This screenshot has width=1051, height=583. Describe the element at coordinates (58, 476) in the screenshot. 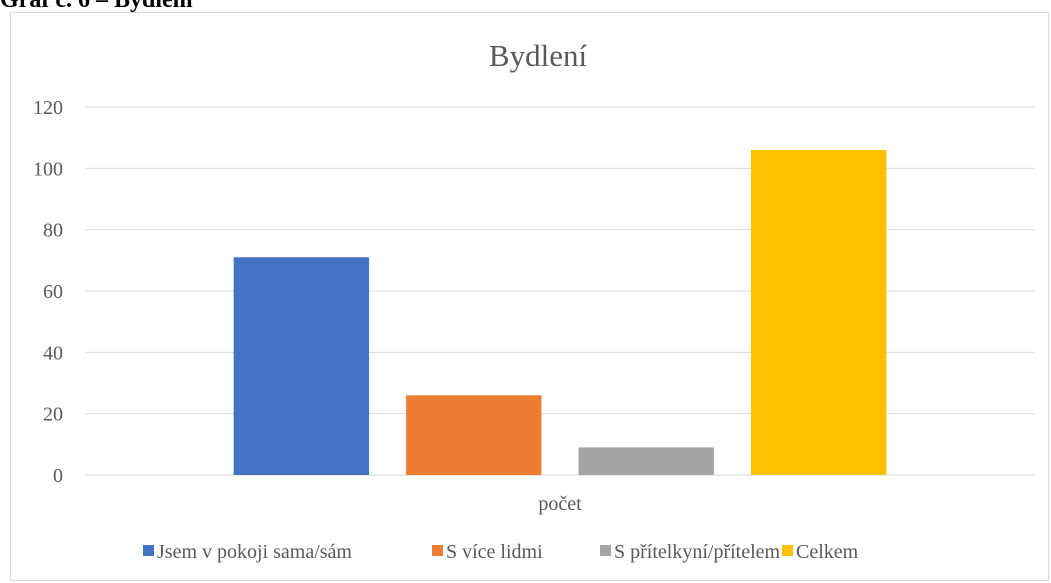

I see `y-tick-label: 0` at that location.